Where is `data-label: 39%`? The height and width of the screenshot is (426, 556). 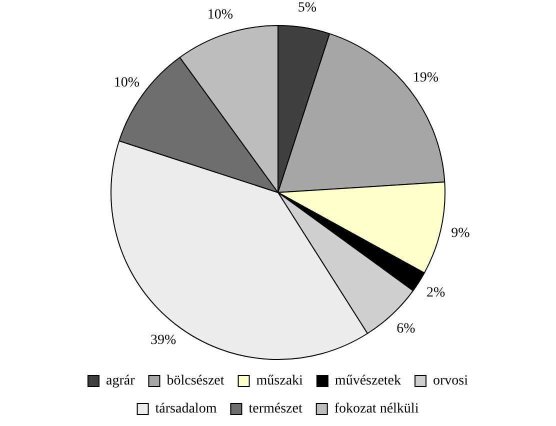 data-label: 39% is located at coordinates (163, 340).